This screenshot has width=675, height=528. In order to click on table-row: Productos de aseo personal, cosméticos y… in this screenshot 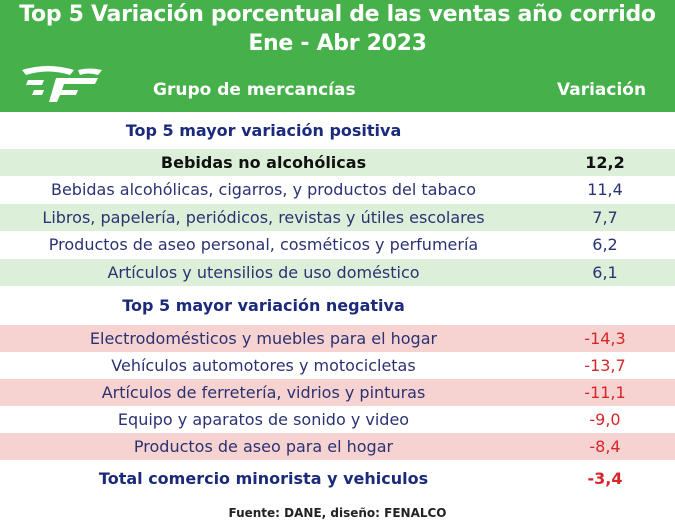, I will do `click(337, 244)`.